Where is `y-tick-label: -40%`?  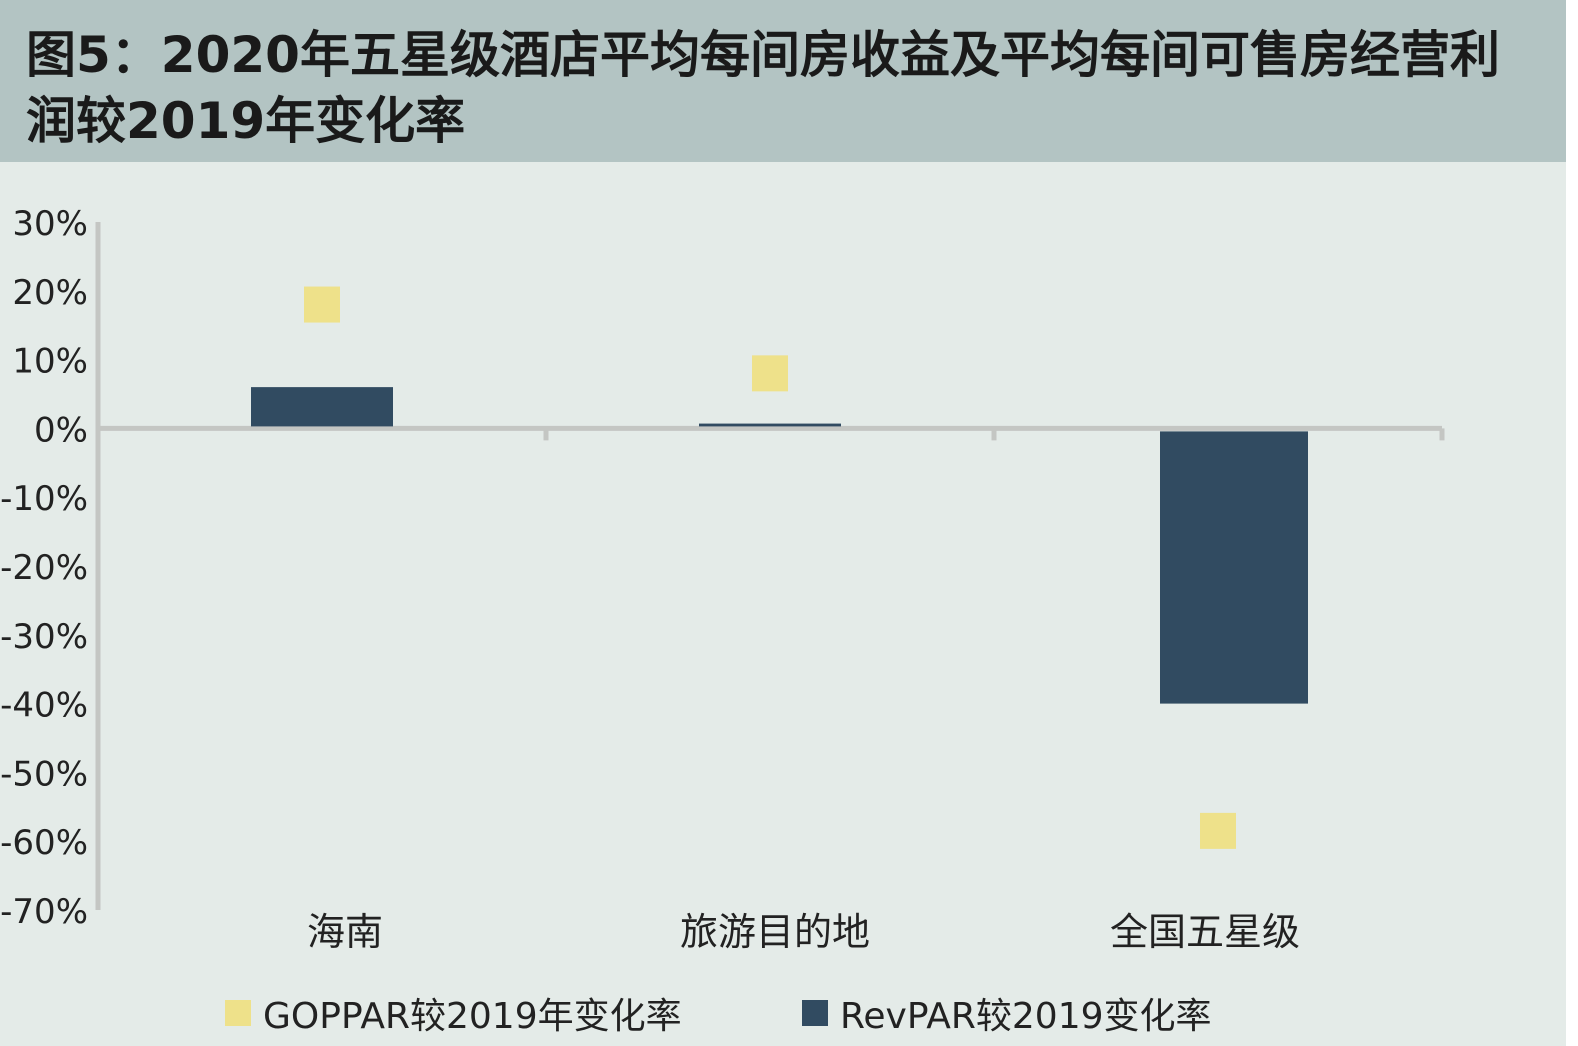
y-tick-label: -40% is located at coordinates (44, 706).